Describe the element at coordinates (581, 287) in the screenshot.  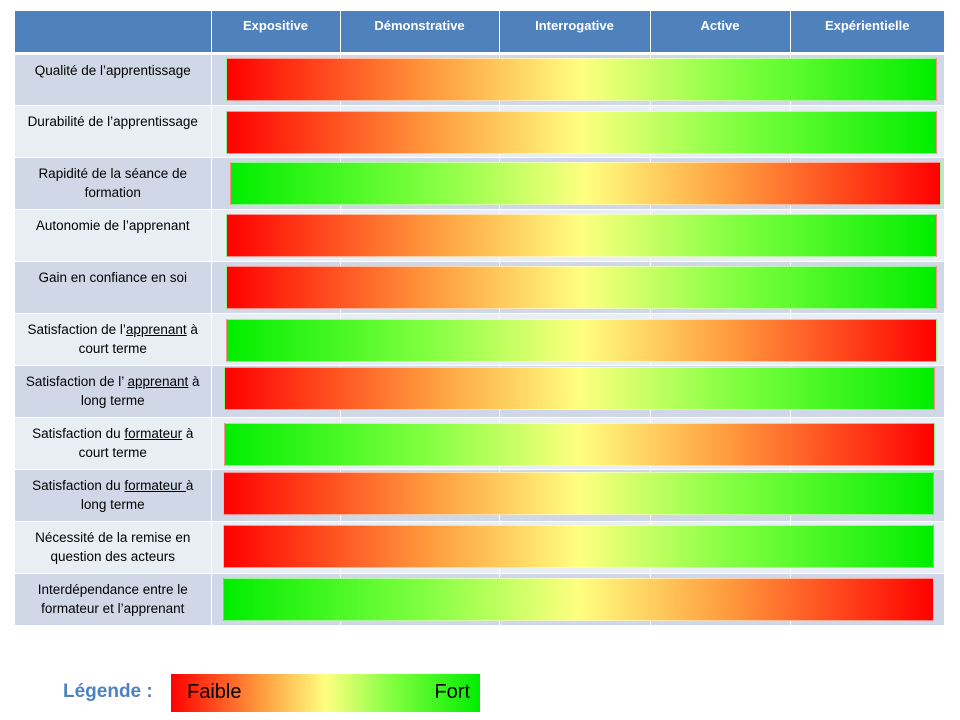
I see `gradient-bar-confiance` at that location.